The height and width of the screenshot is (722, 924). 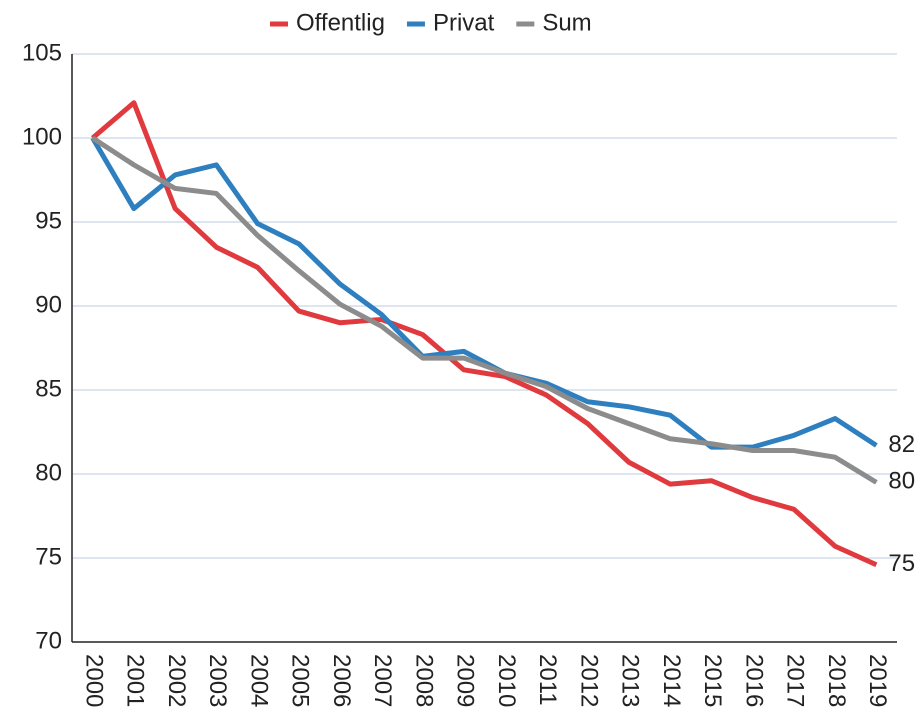 I want to click on y-tick-label: 80, so click(x=48, y=472).